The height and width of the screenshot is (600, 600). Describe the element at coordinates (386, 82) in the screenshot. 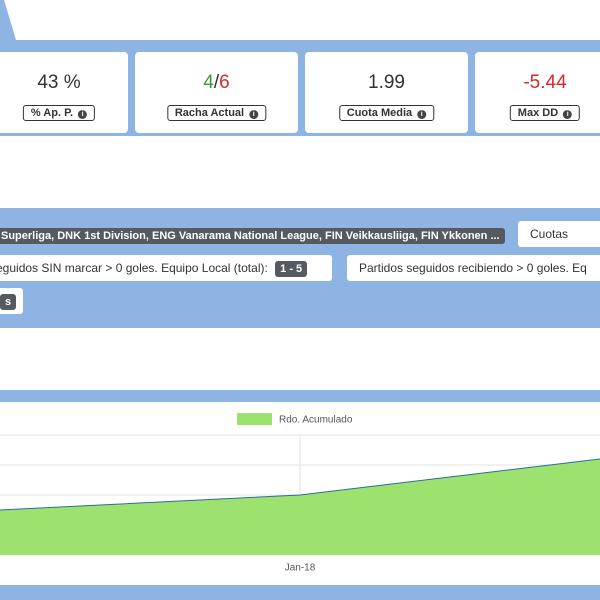

I see `stat-value: 1.99` at that location.